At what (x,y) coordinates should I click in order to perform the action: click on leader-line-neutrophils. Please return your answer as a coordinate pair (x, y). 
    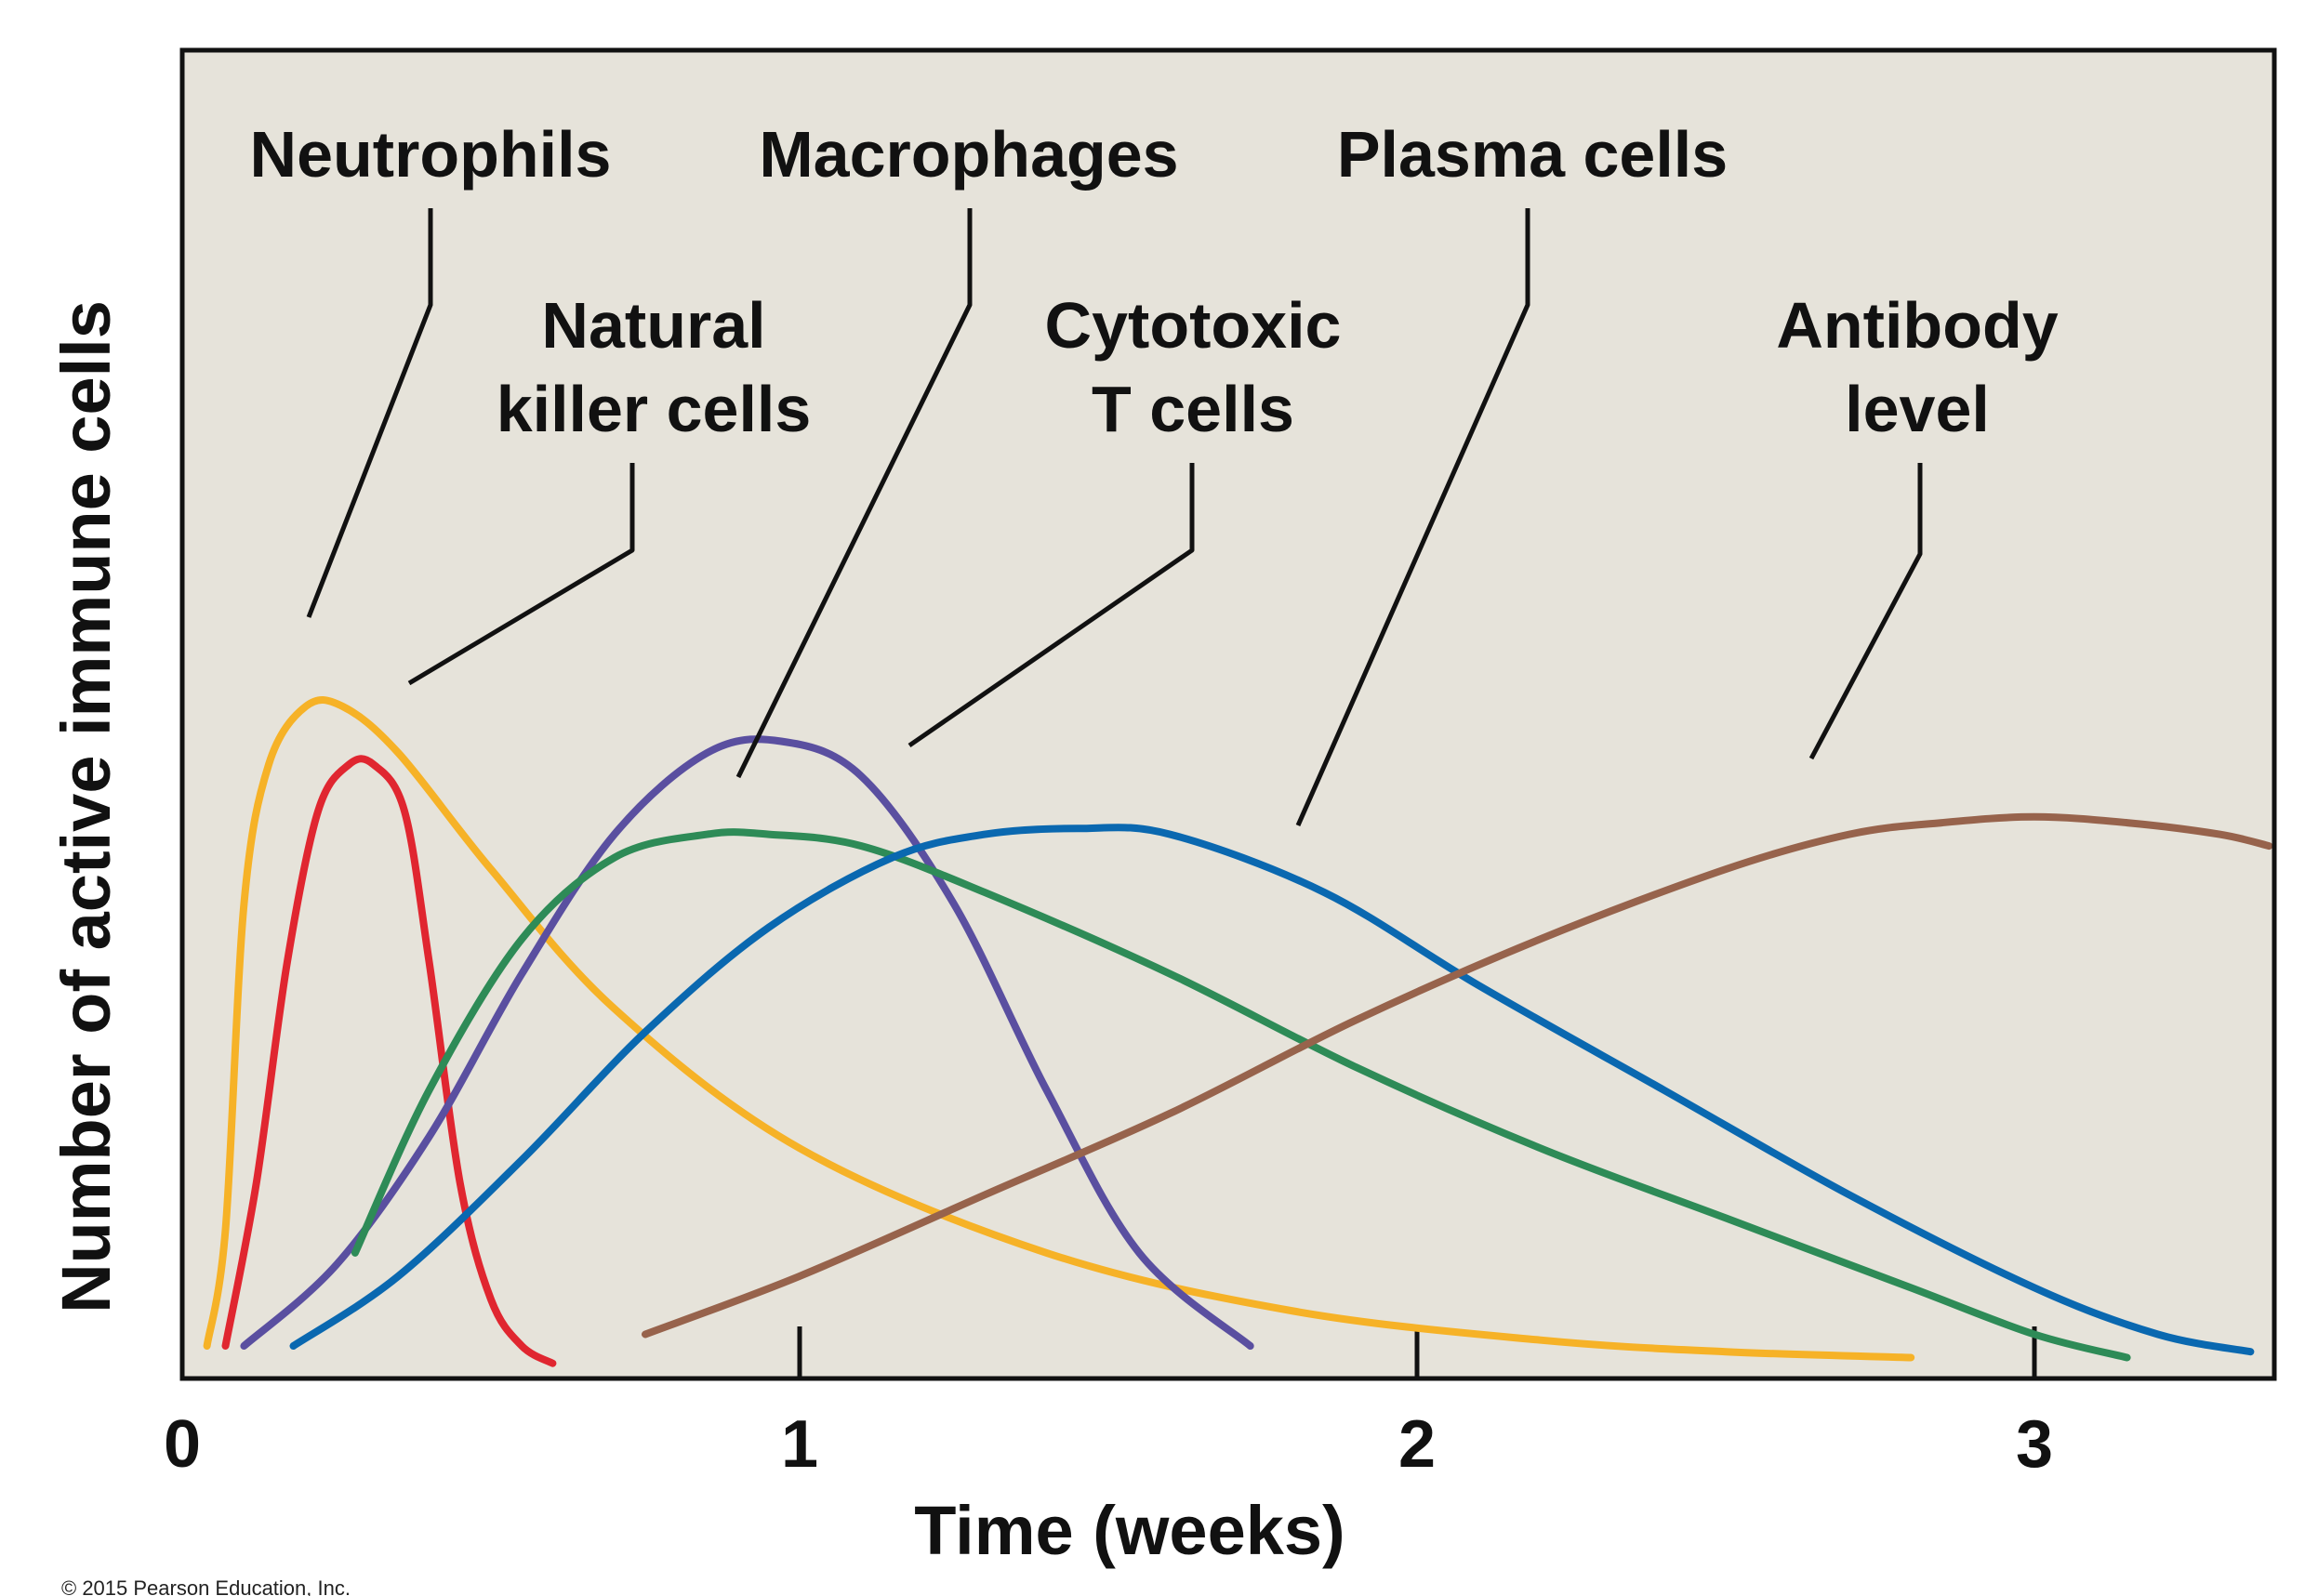
    Looking at the image, I should click on (370, 413).